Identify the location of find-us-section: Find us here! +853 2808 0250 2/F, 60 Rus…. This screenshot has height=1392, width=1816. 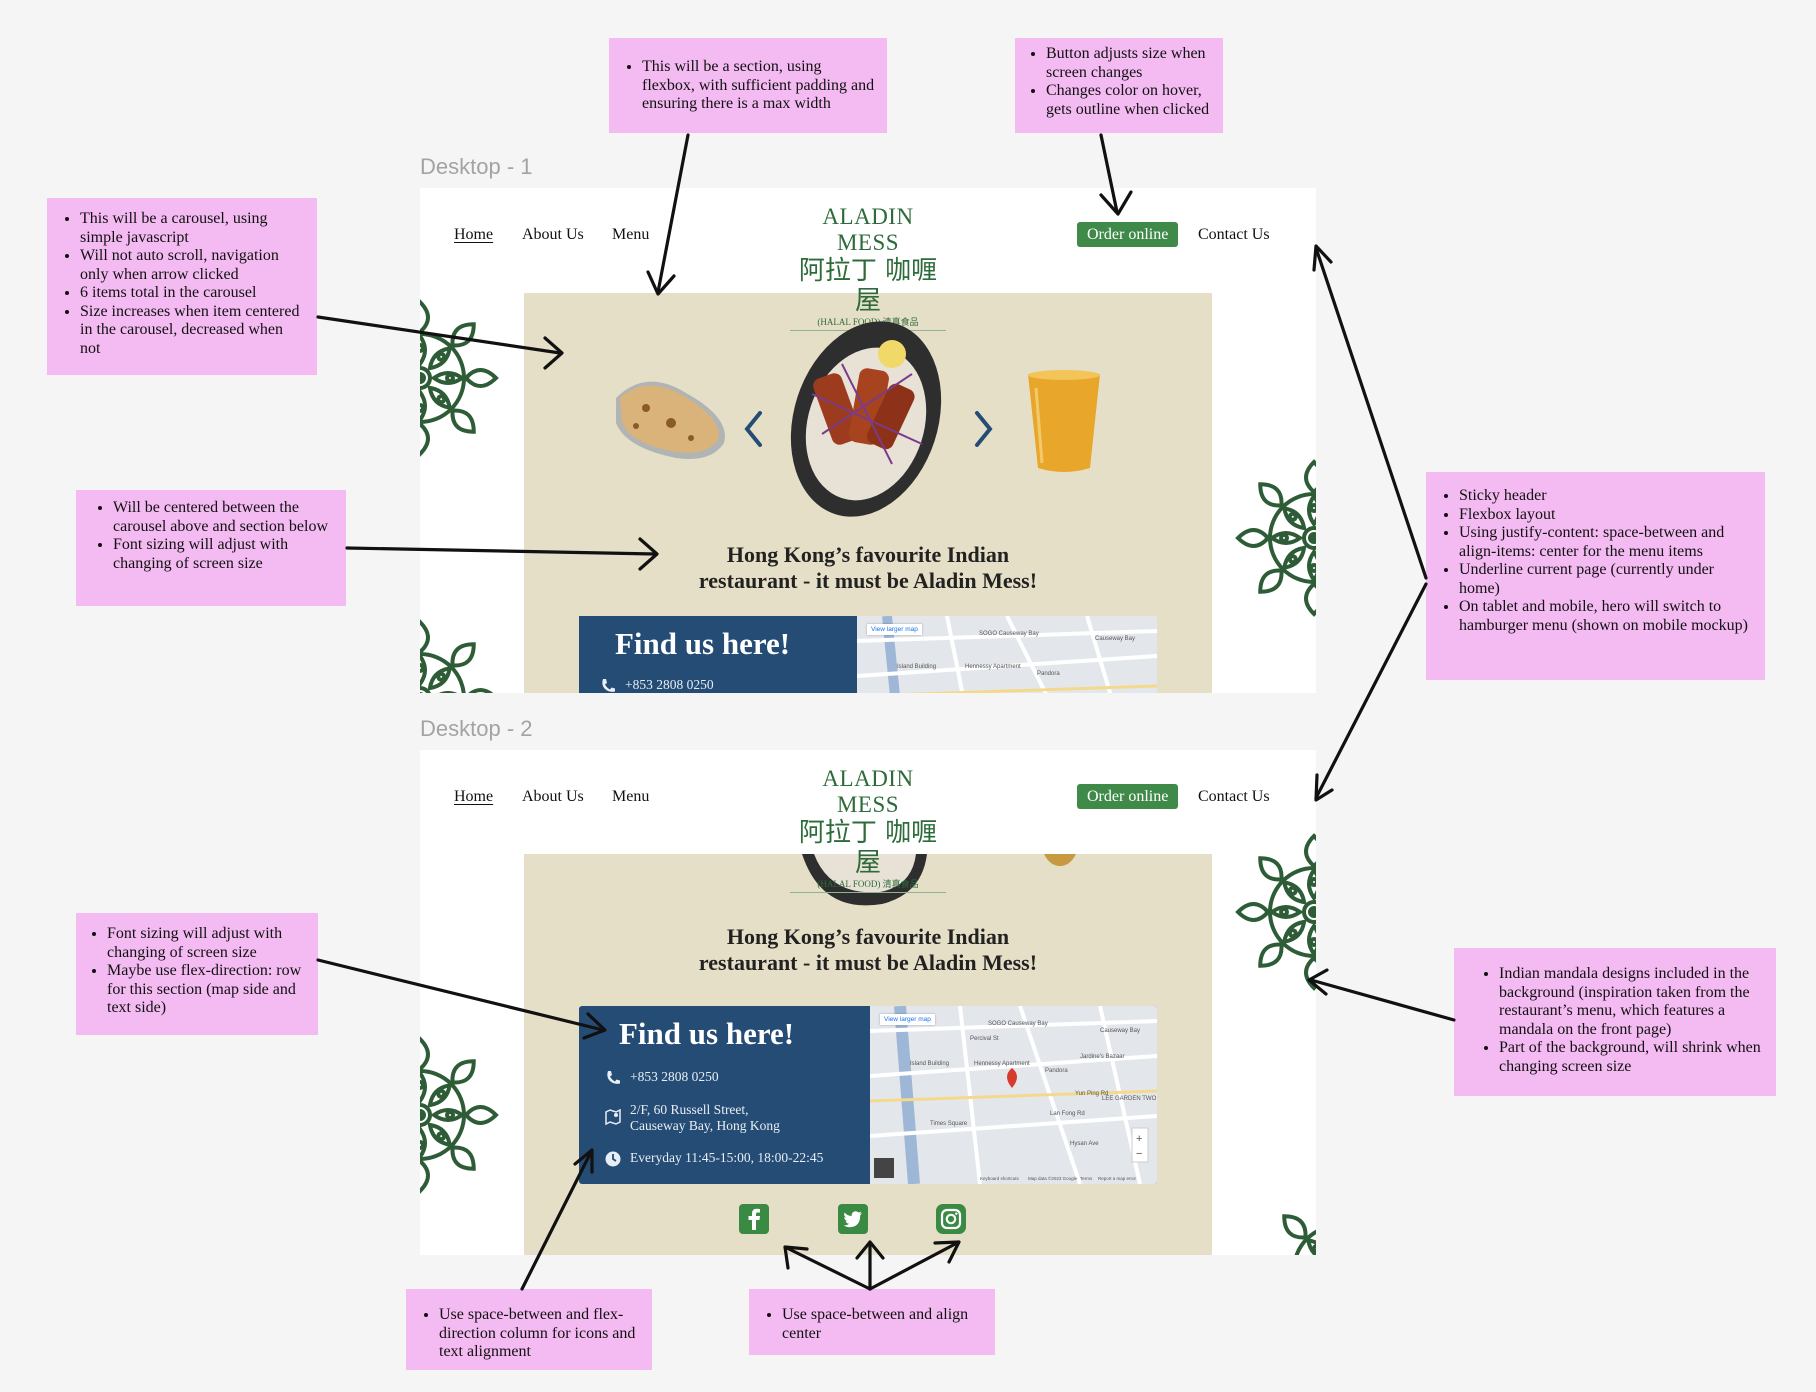
(868, 1095).